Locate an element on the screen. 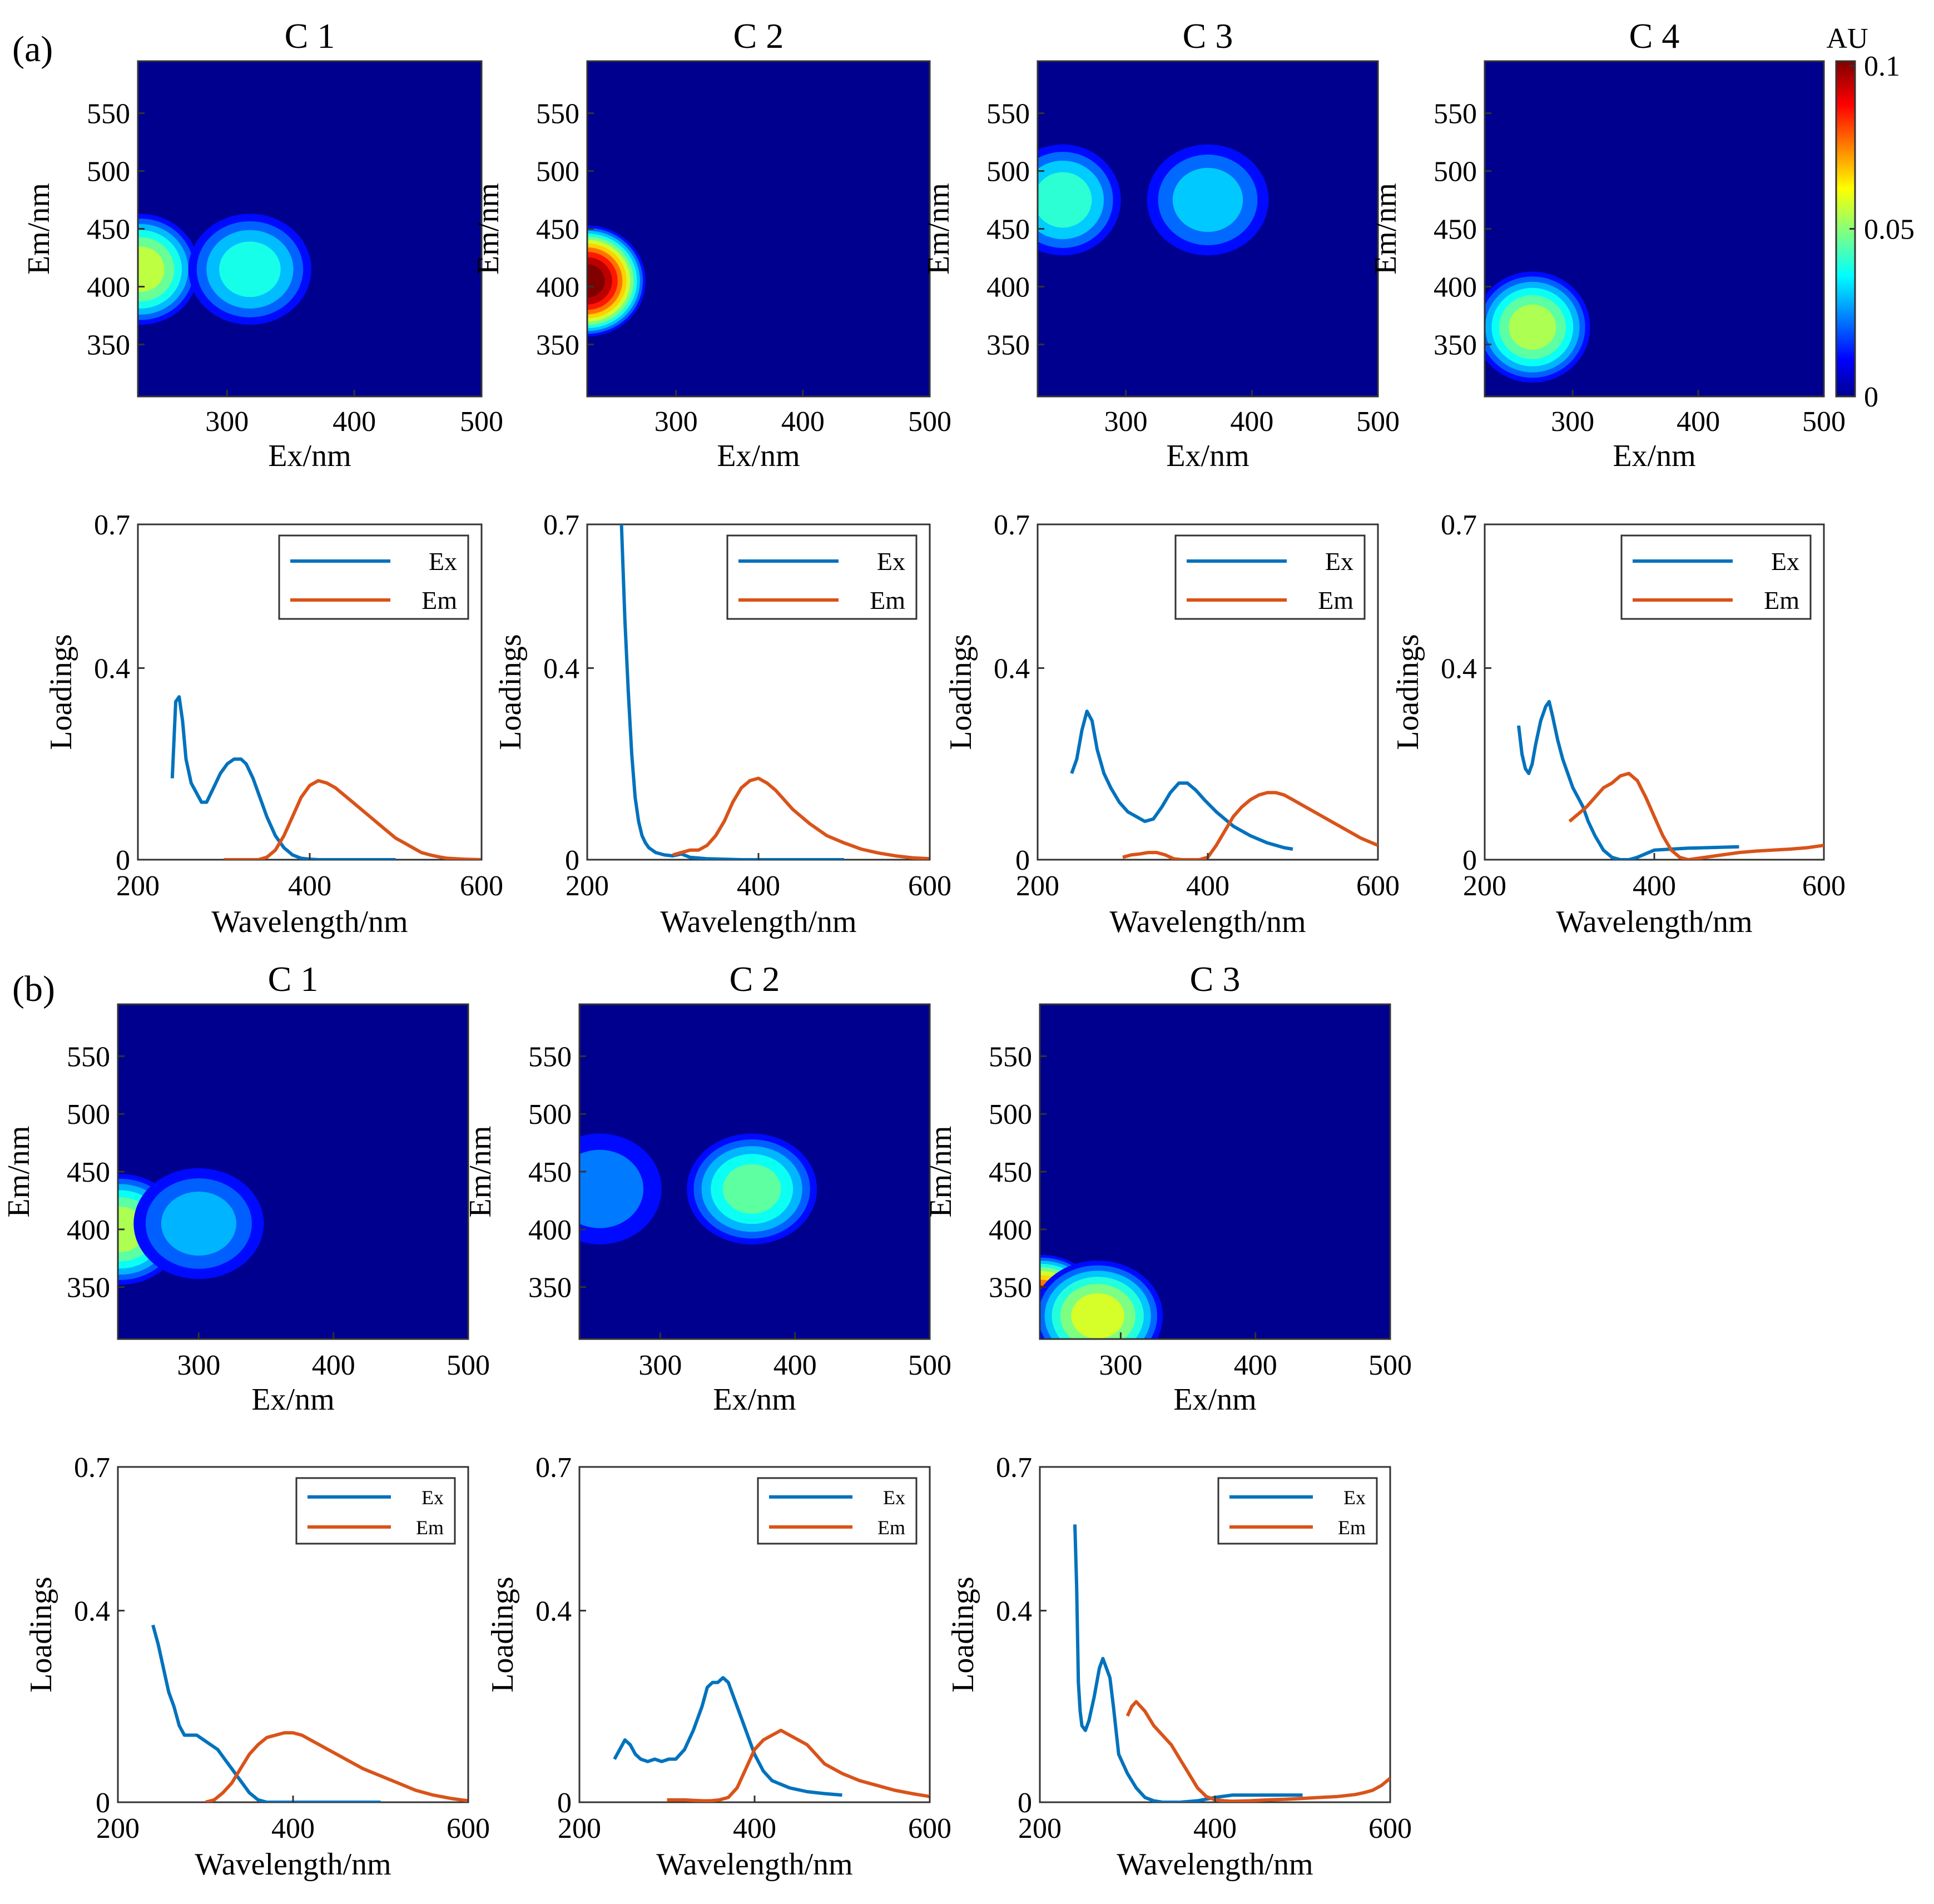 The image size is (1934, 1904). colorbar-tick-label: 0 is located at coordinates (1871, 397).